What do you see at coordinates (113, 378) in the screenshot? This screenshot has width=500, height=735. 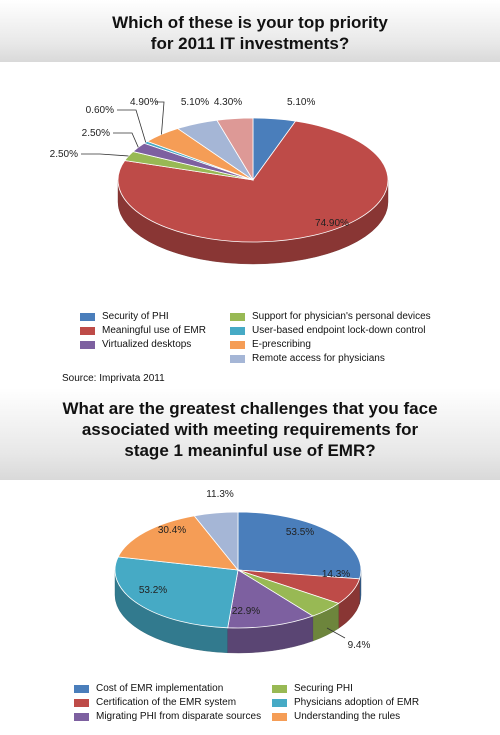 I see `chart1-source: Source: Imprivata 2011` at bounding box center [113, 378].